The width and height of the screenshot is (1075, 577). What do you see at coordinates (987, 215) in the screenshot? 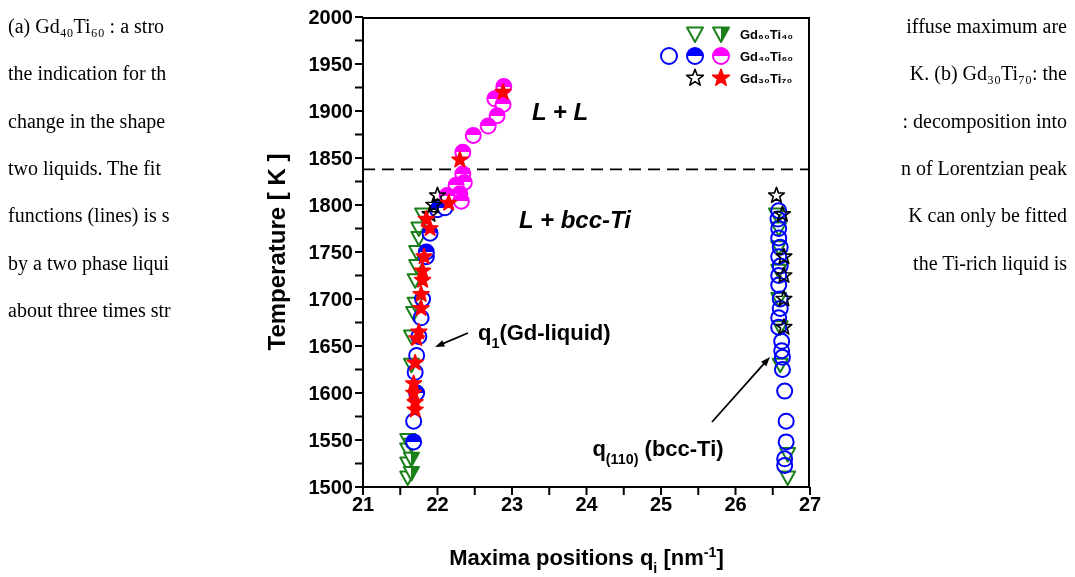
I see `text: K can only be fitted` at bounding box center [987, 215].